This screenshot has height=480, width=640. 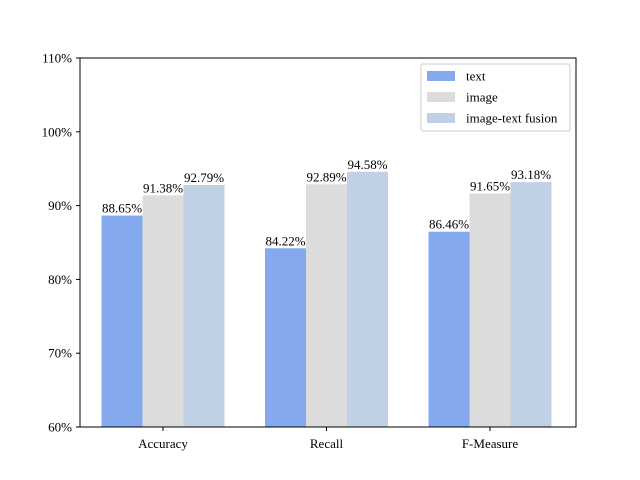 What do you see at coordinates (476, 76) in the screenshot?
I see `legend-label: text` at bounding box center [476, 76].